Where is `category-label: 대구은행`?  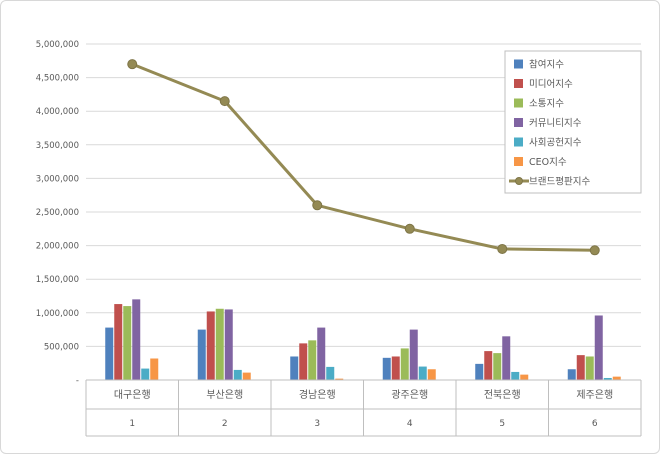 category-label: 대구은행 is located at coordinates (132, 395).